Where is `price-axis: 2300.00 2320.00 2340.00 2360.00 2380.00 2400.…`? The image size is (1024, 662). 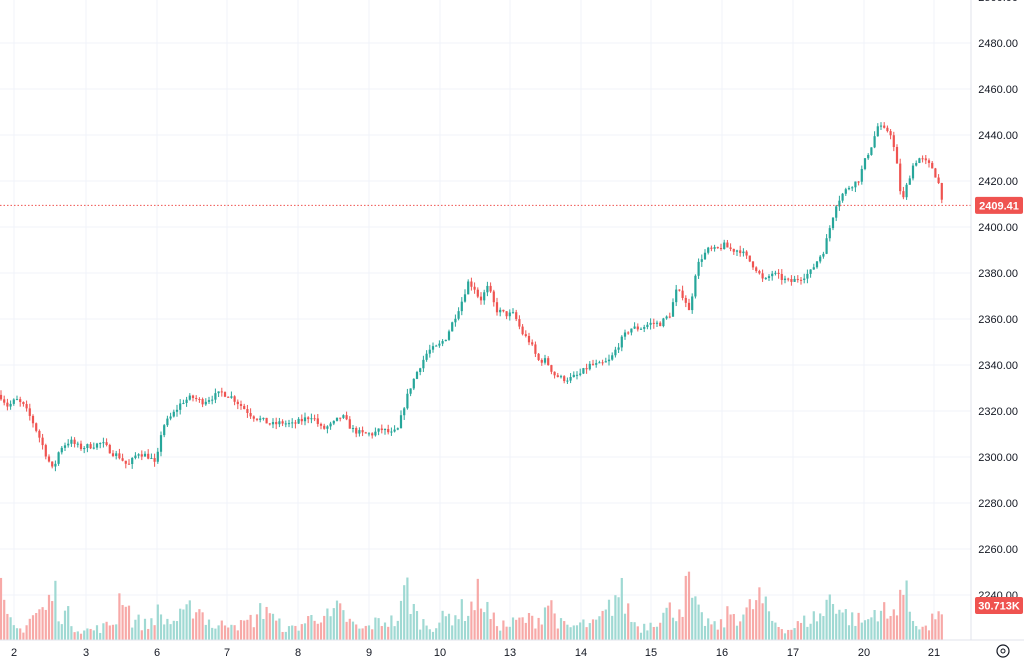
price-axis: 2300.00 2320.00 2340.00 2360.00 2380.00 2400.… is located at coordinates (994, 320).